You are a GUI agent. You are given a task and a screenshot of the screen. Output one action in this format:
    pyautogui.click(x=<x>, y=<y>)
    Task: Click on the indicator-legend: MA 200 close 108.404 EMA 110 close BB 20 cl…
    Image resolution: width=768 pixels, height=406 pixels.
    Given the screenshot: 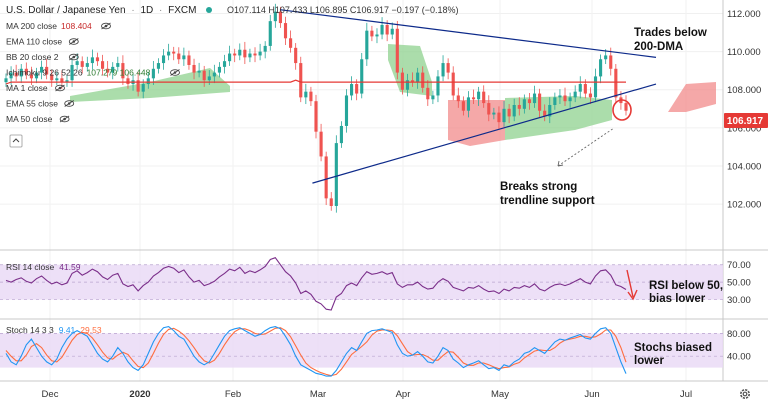 What is the action you would take?
    pyautogui.click(x=93, y=84)
    